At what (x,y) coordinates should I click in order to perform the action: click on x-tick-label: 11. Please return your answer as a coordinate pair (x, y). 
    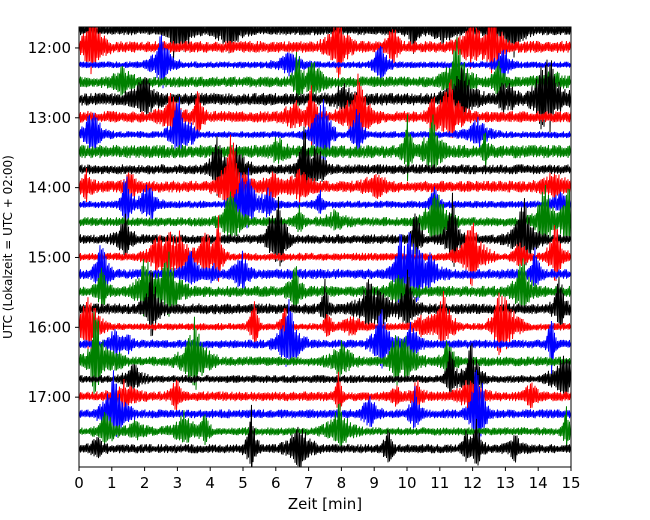
    Looking at the image, I should click on (439, 483).